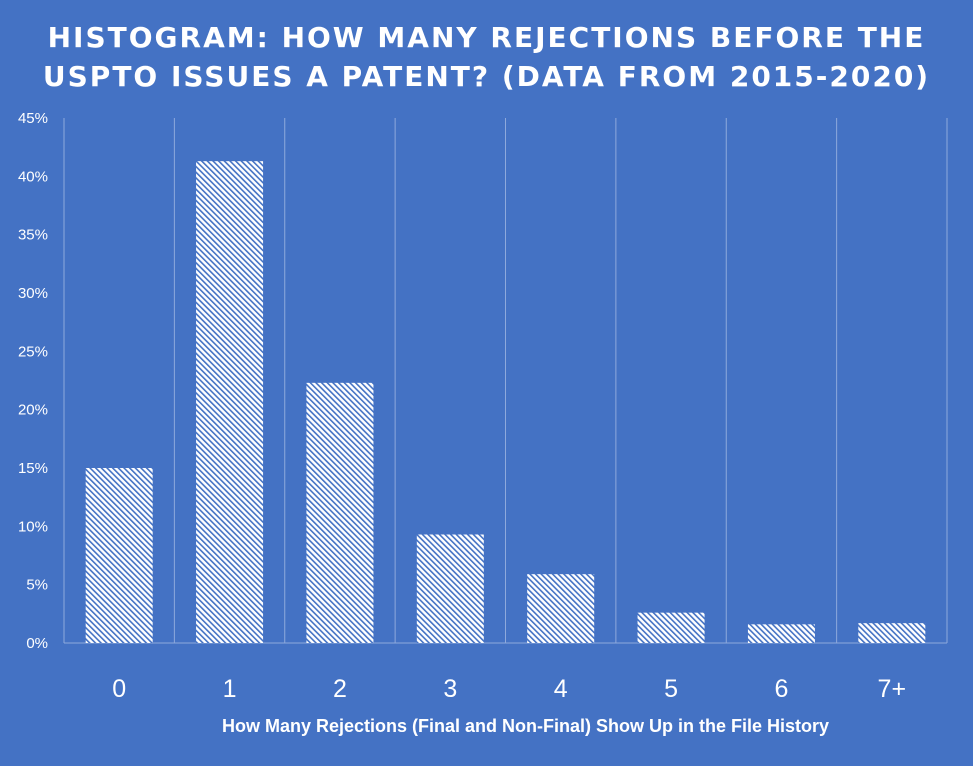 This screenshot has width=973, height=766. Describe the element at coordinates (33, 293) in the screenshot. I see `y-tick-label: 30%` at that location.